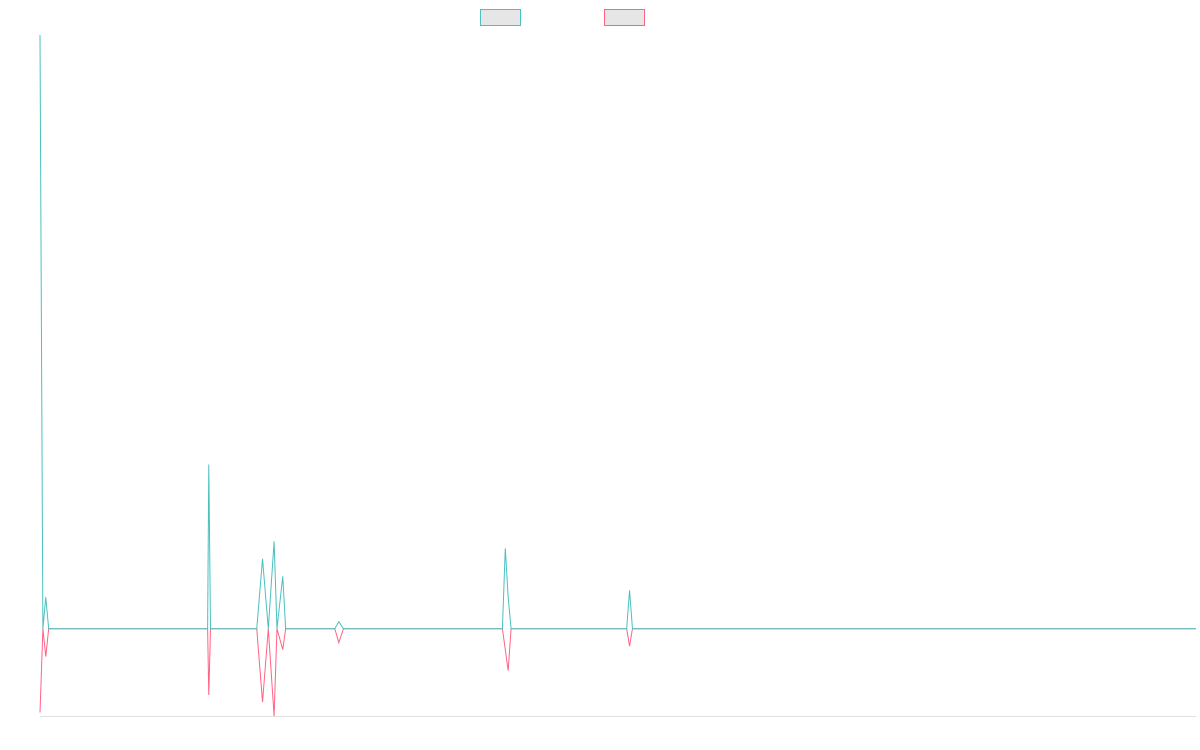 The width and height of the screenshot is (1200, 750). What do you see at coordinates (617, 672) in the screenshot?
I see `line-series-b` at bounding box center [617, 672].